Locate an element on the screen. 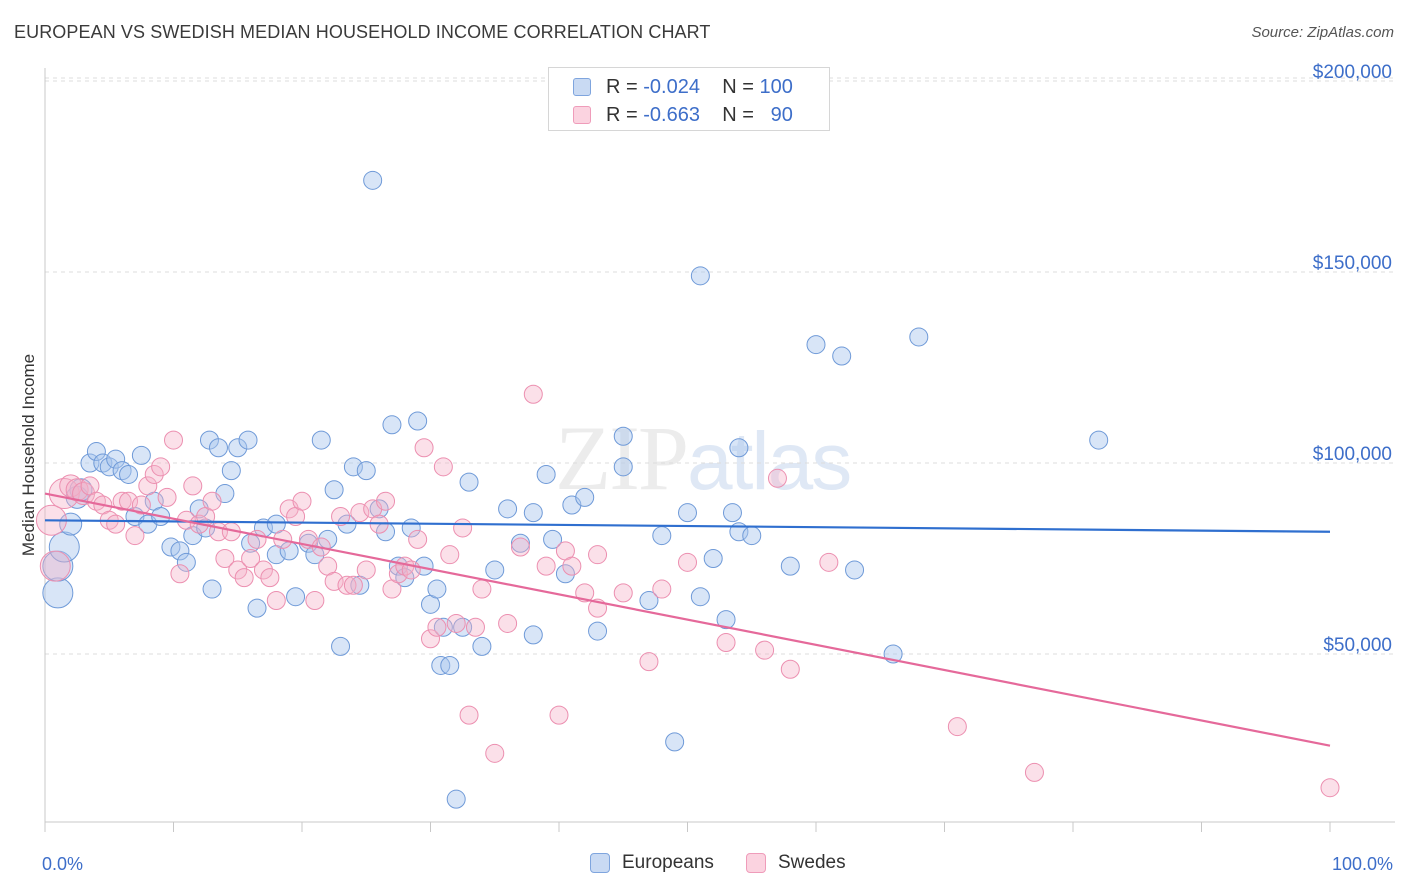 The height and width of the screenshot is (892, 1406). europeans-trend-line is located at coordinates (687, 526).